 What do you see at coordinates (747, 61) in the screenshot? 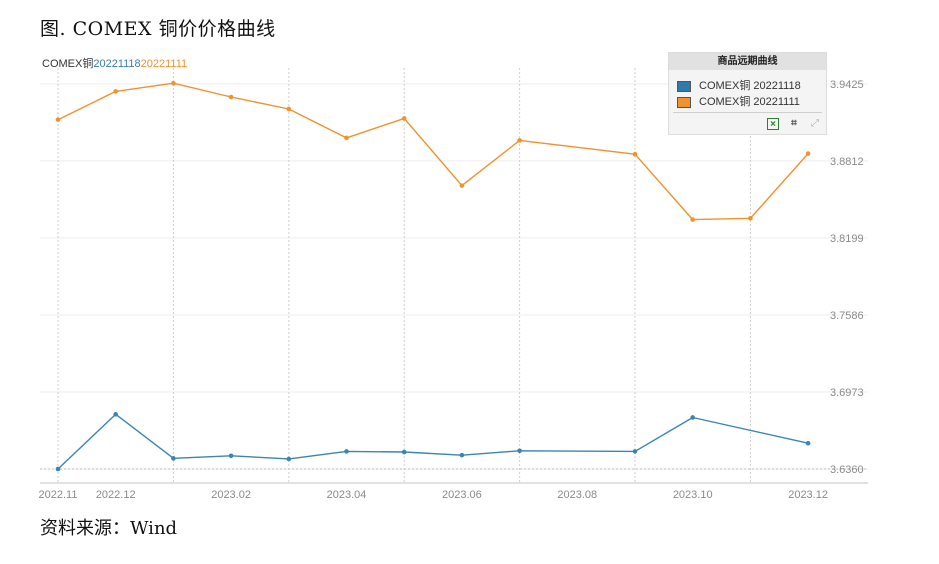
I see `legend-title: 商品远期曲线` at bounding box center [747, 61].